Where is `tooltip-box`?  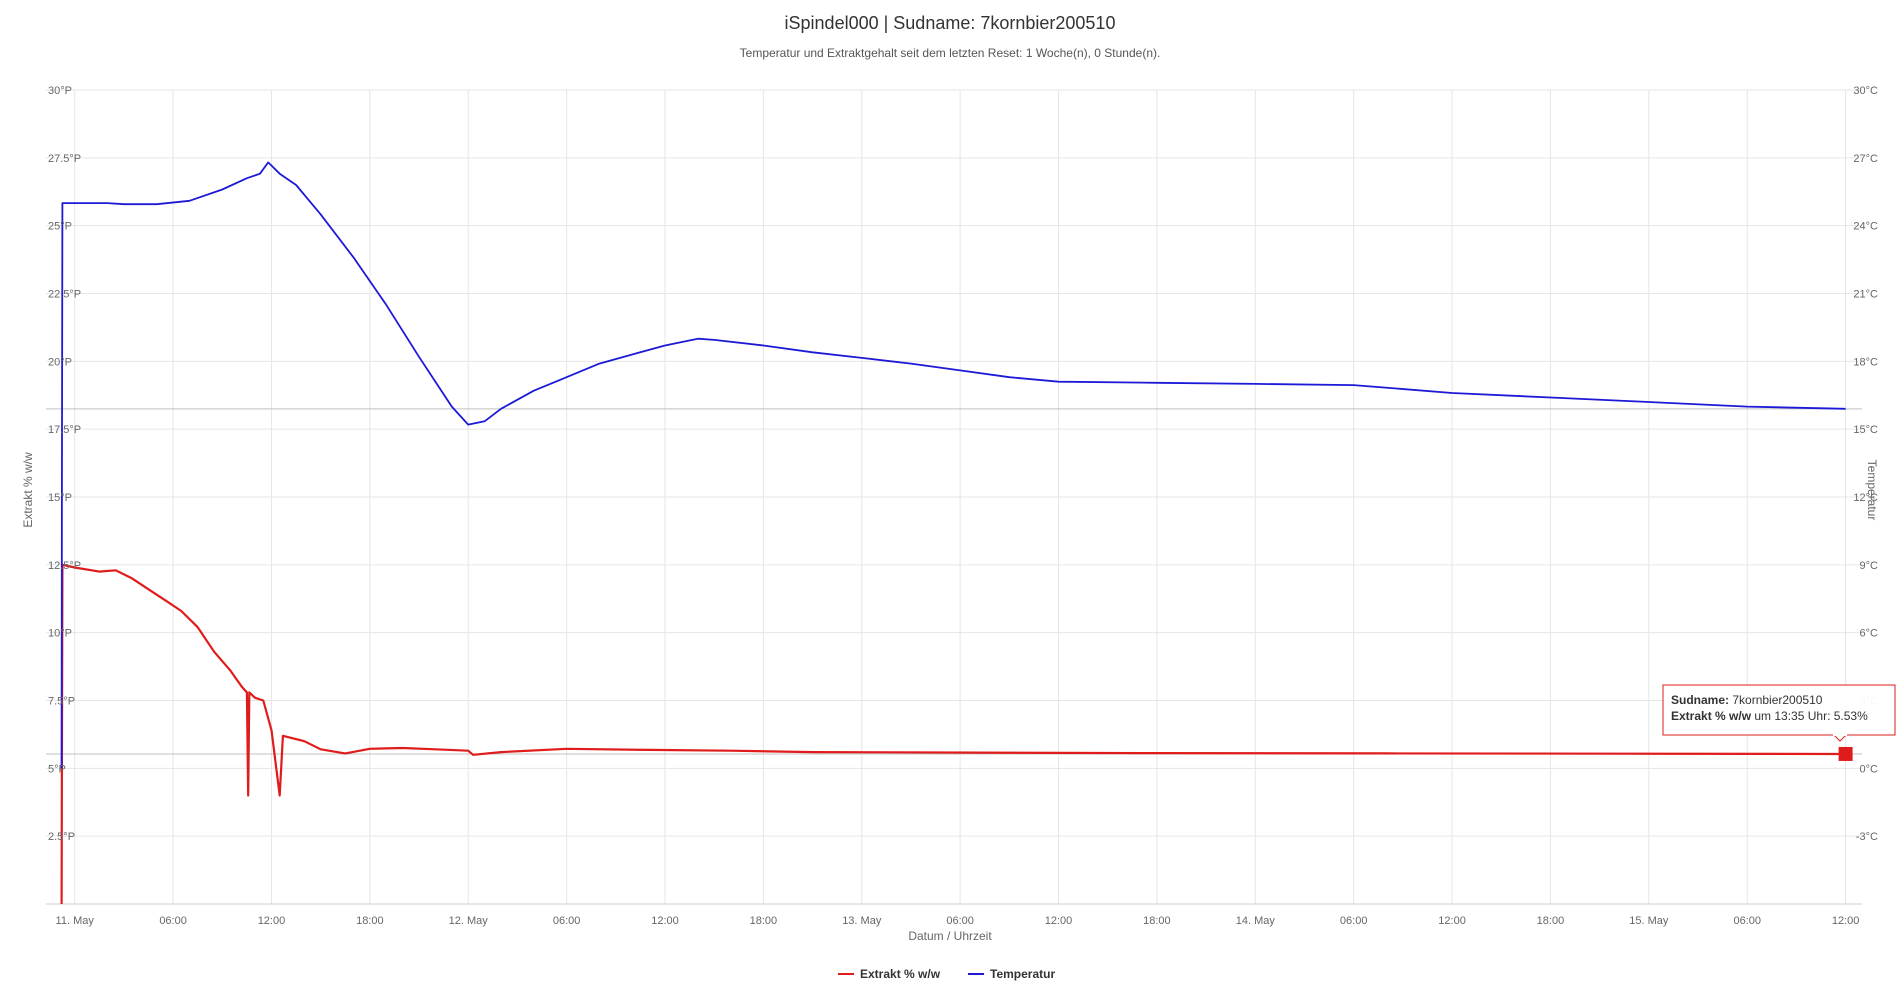 tooltip-box is located at coordinates (1779, 710).